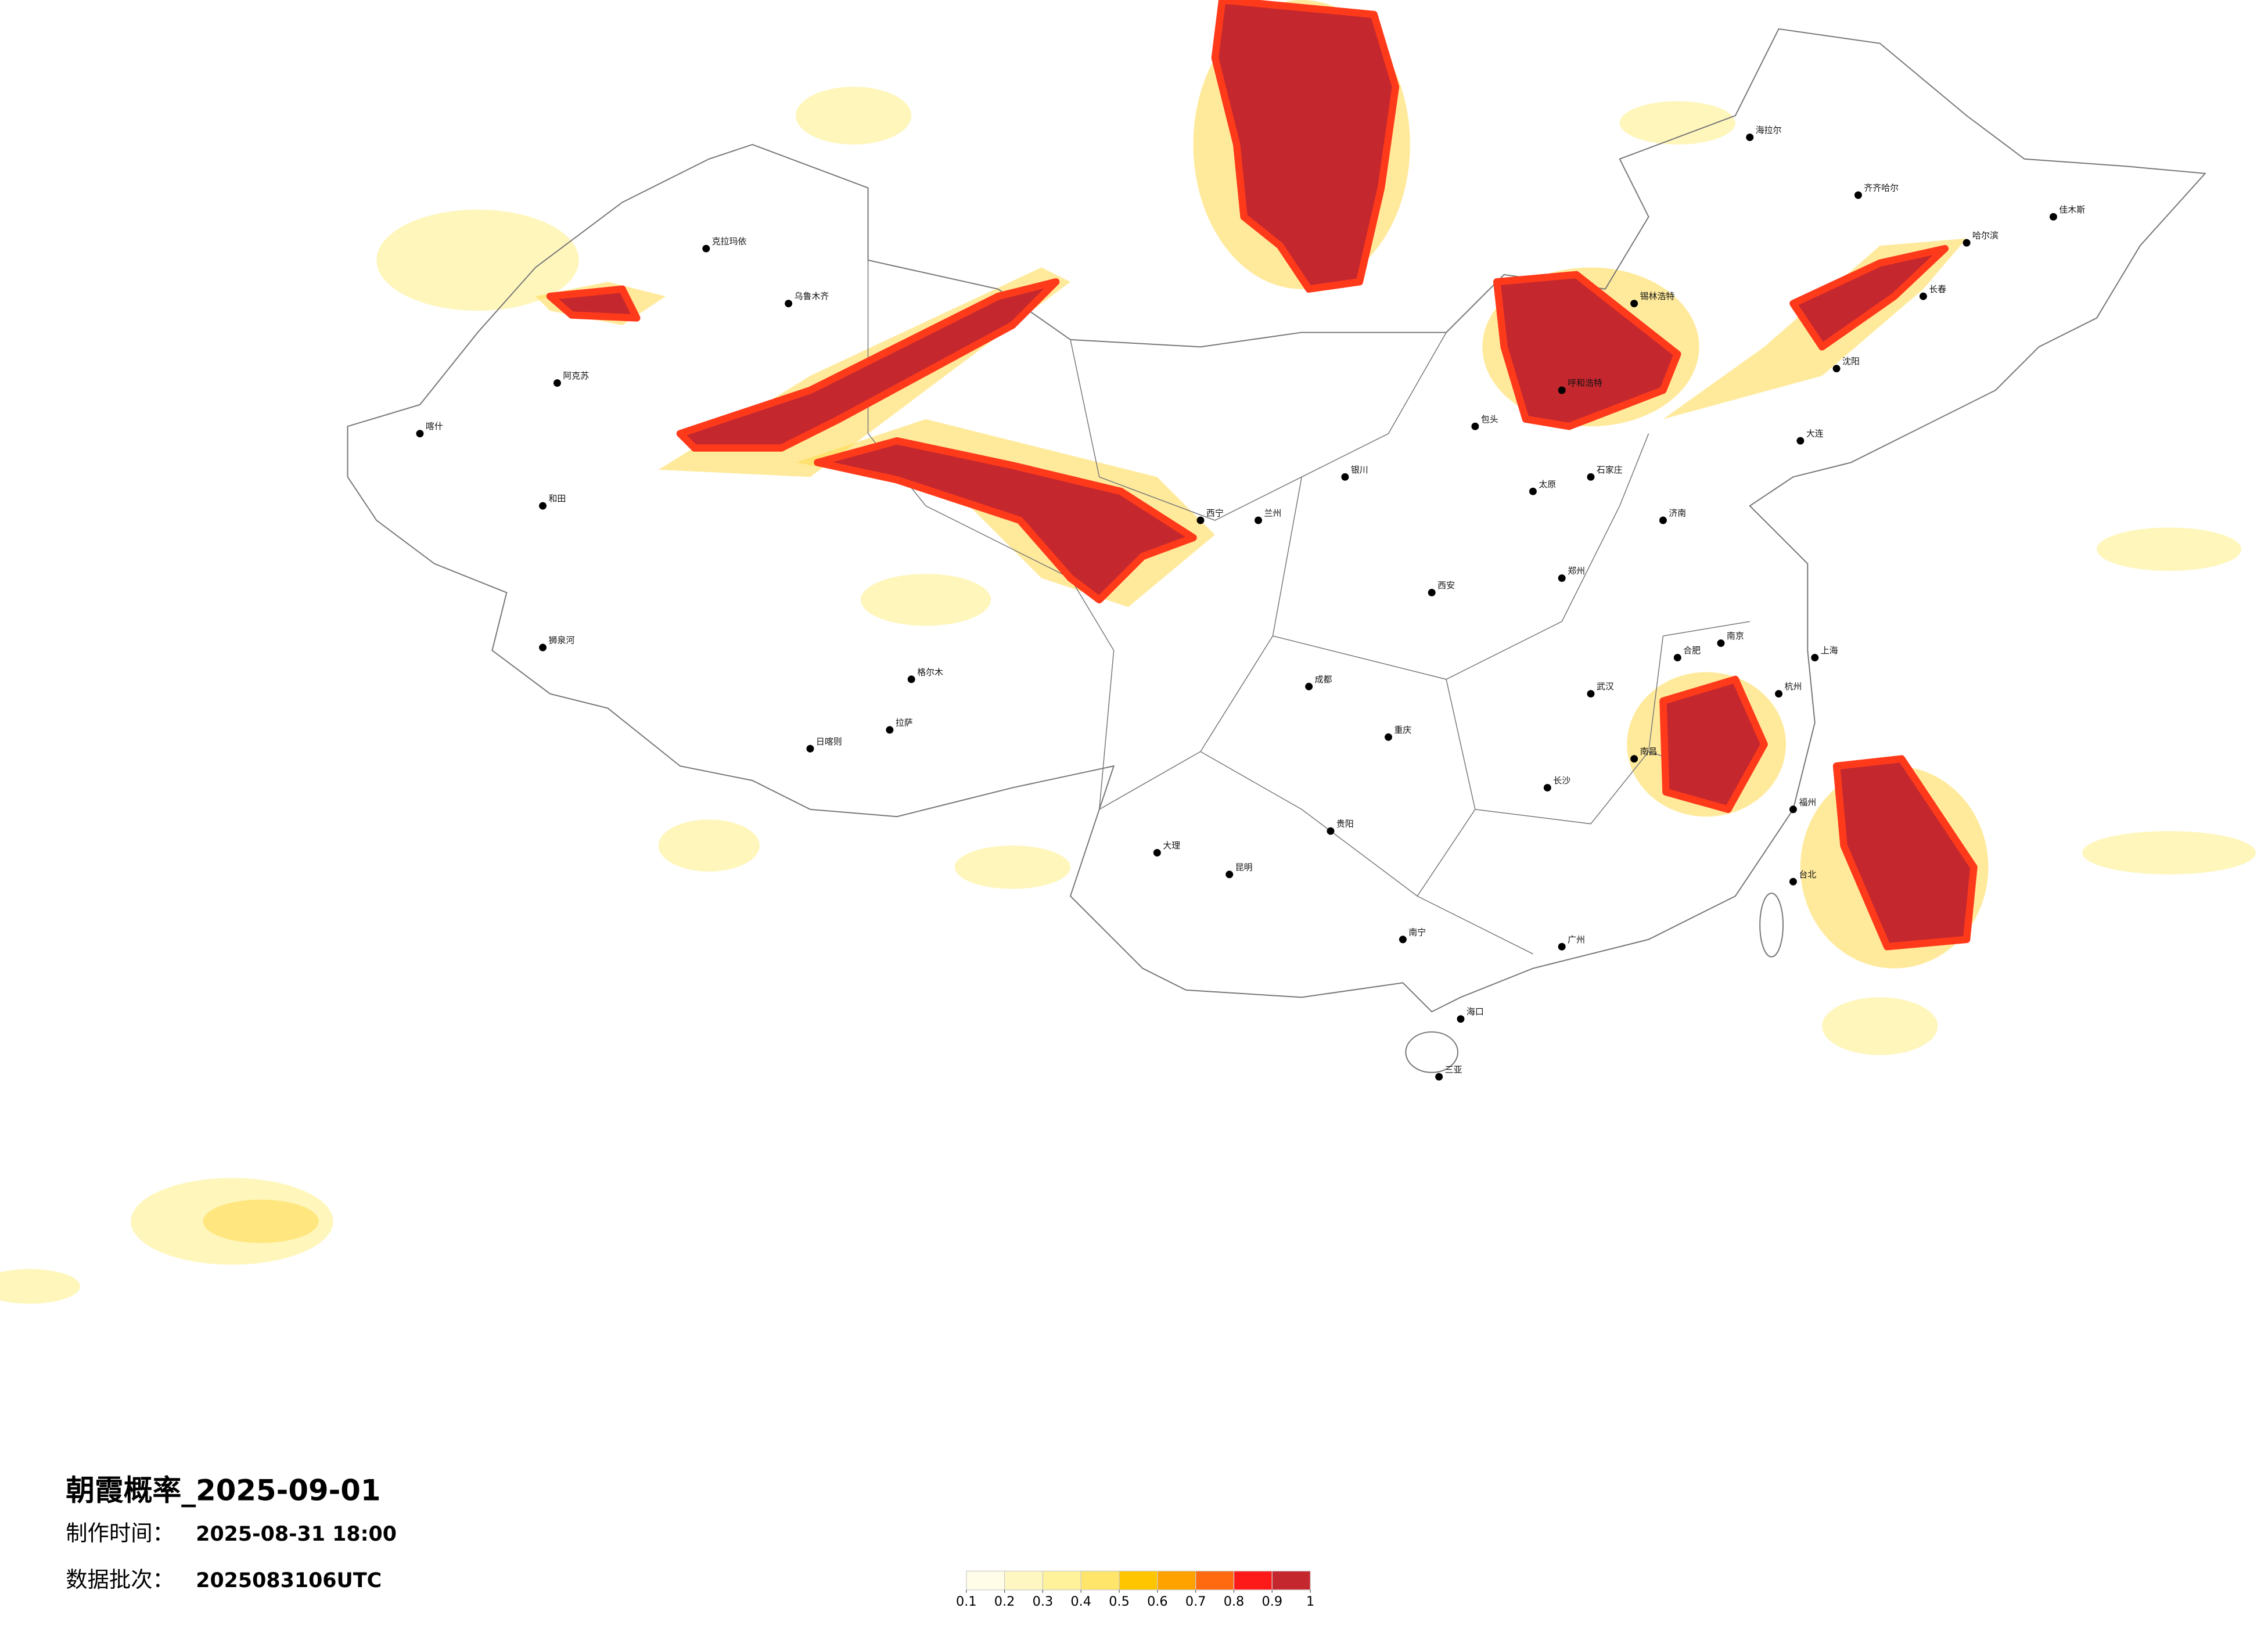 This screenshot has width=2268, height=1626. I want to click on city-label: 南宁, so click(1417, 932).